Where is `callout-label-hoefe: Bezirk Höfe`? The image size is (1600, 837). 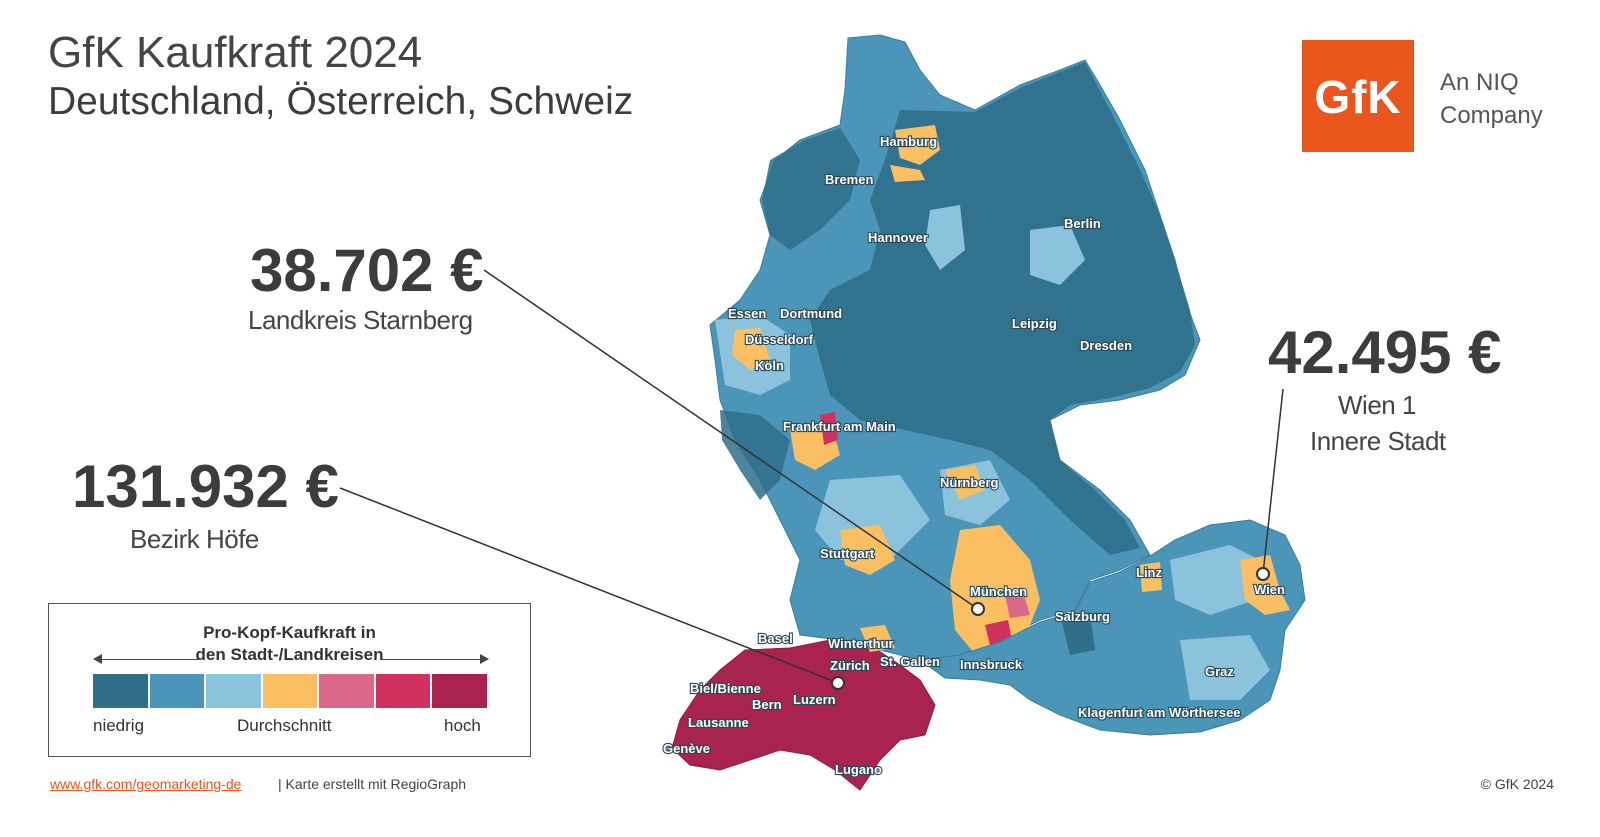 callout-label-hoefe: Bezirk Höfe is located at coordinates (194, 539).